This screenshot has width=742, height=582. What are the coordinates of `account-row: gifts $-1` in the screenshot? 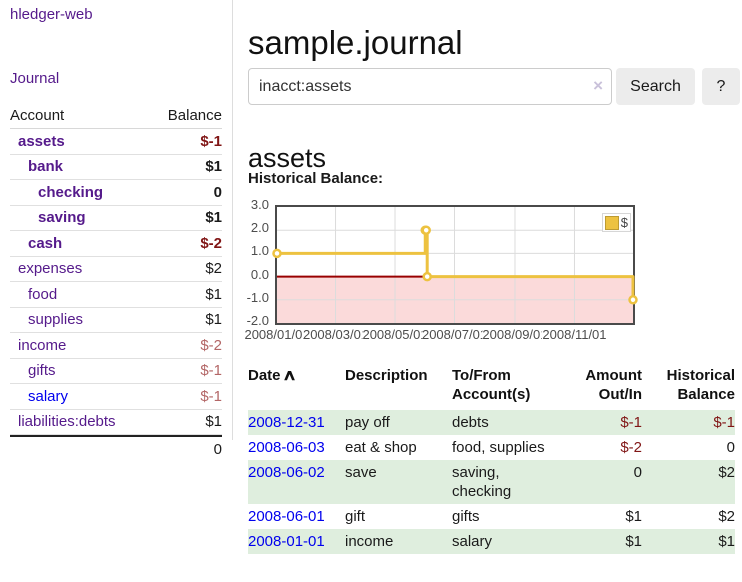 It's located at (116, 371).